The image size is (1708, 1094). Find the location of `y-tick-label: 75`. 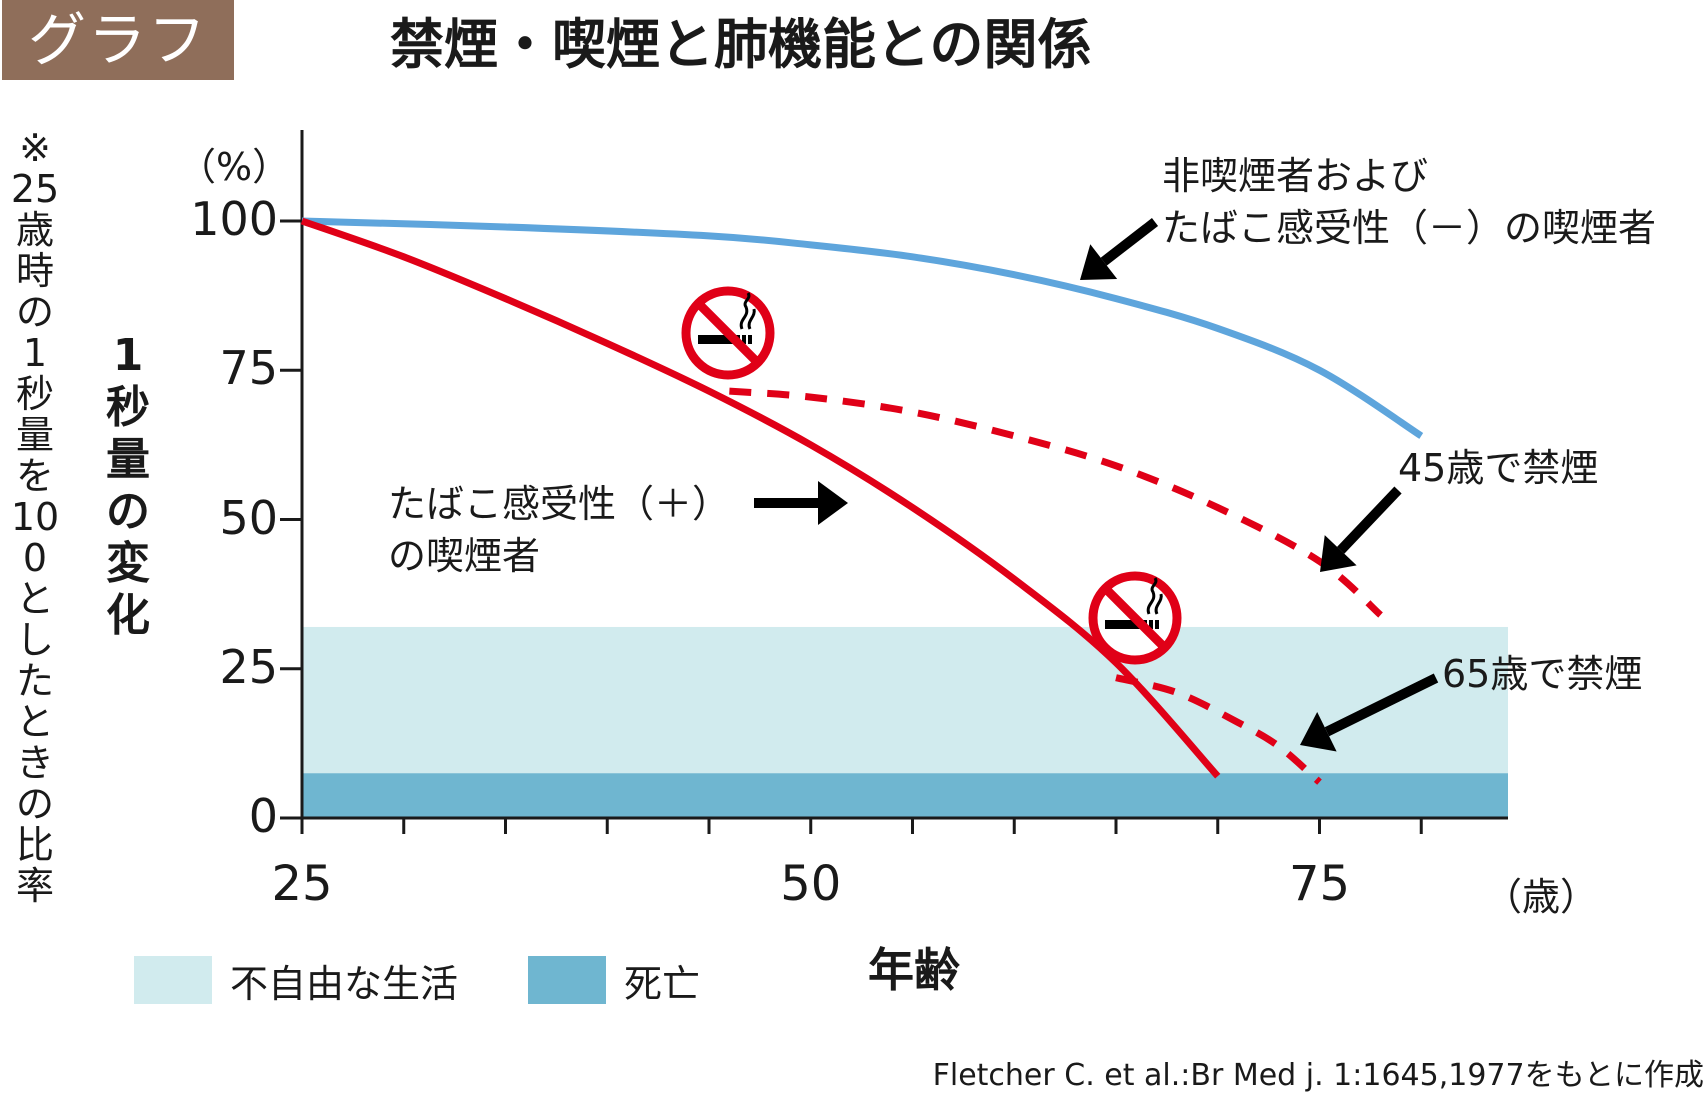

y-tick-label: 75 is located at coordinates (248, 368).